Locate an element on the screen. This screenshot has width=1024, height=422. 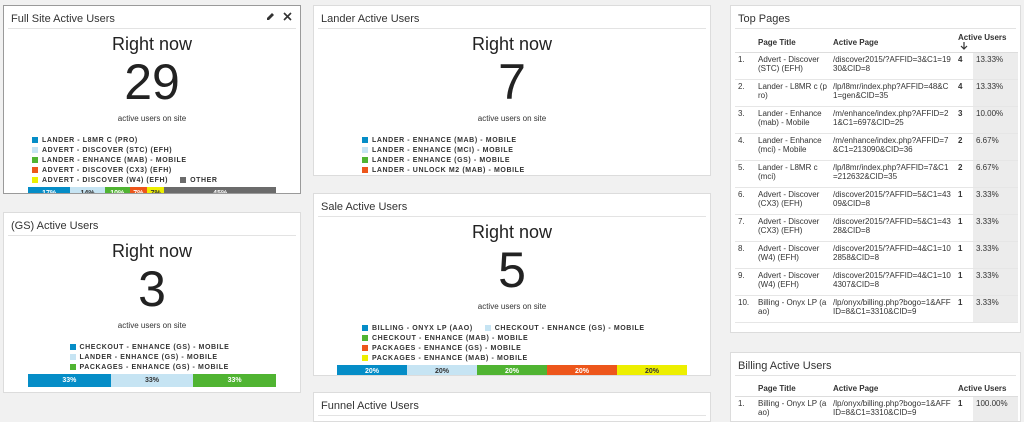
table-cell: /discover2015/?AFFID=4&C1=104307&CID=8 is located at coordinates (892, 282).